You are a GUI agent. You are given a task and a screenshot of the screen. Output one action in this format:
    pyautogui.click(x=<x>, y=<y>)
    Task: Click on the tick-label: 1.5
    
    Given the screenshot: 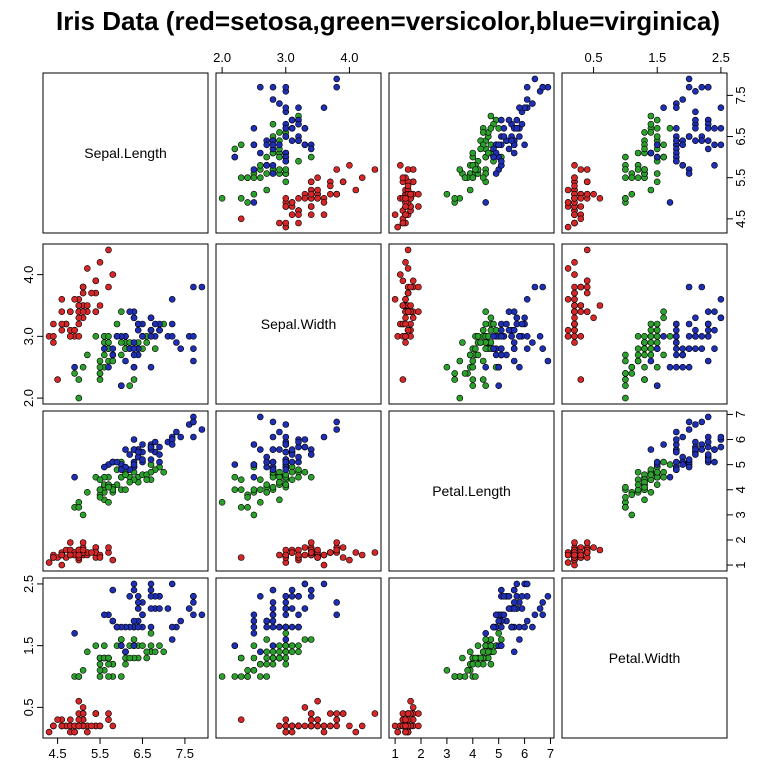 What is the action you would take?
    pyautogui.click(x=28, y=646)
    